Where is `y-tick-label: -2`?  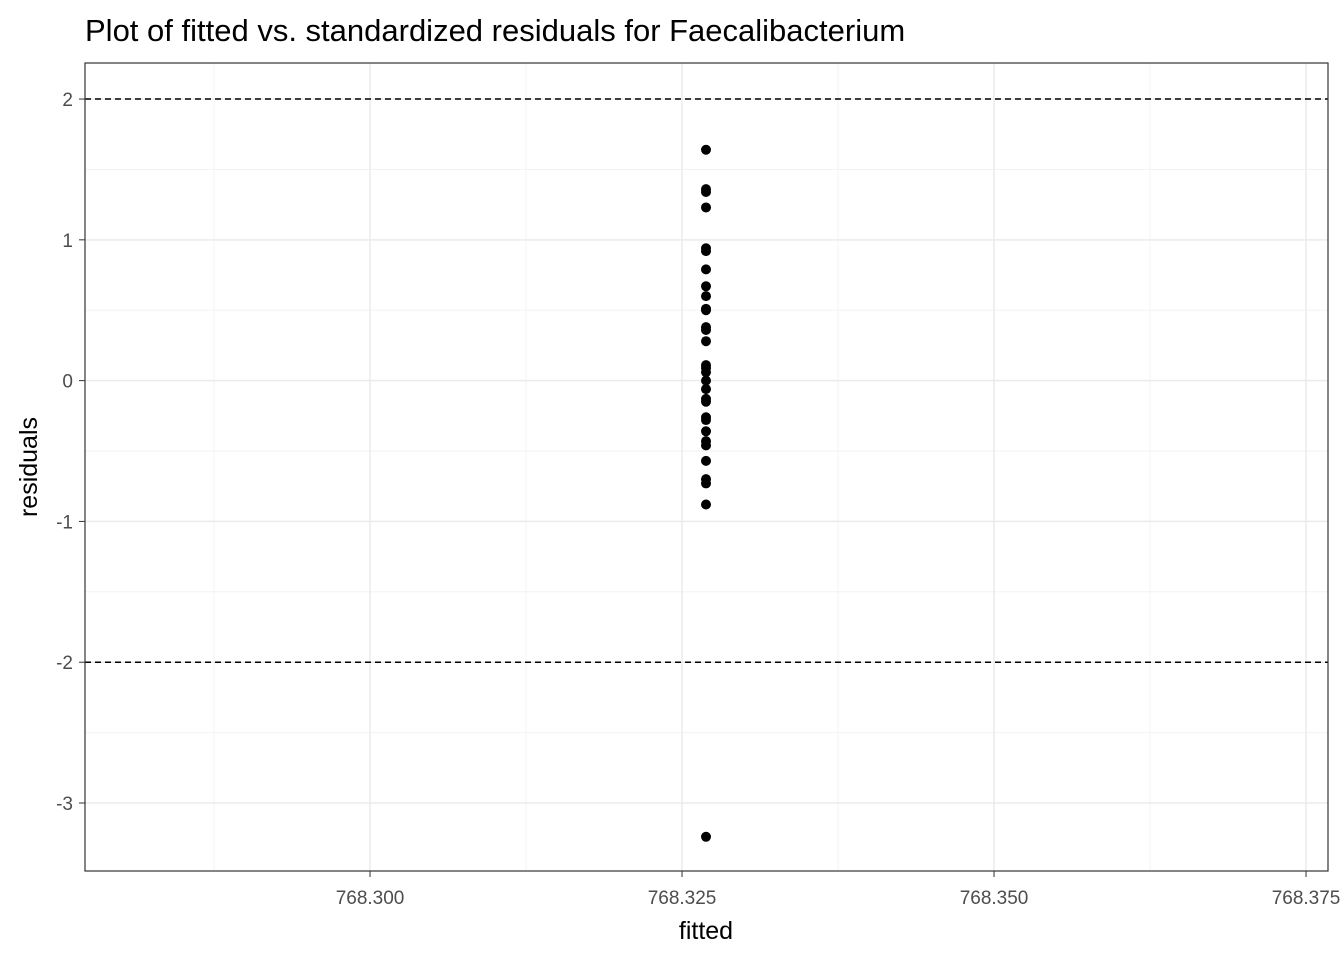 y-tick-label: -2 is located at coordinates (64, 663).